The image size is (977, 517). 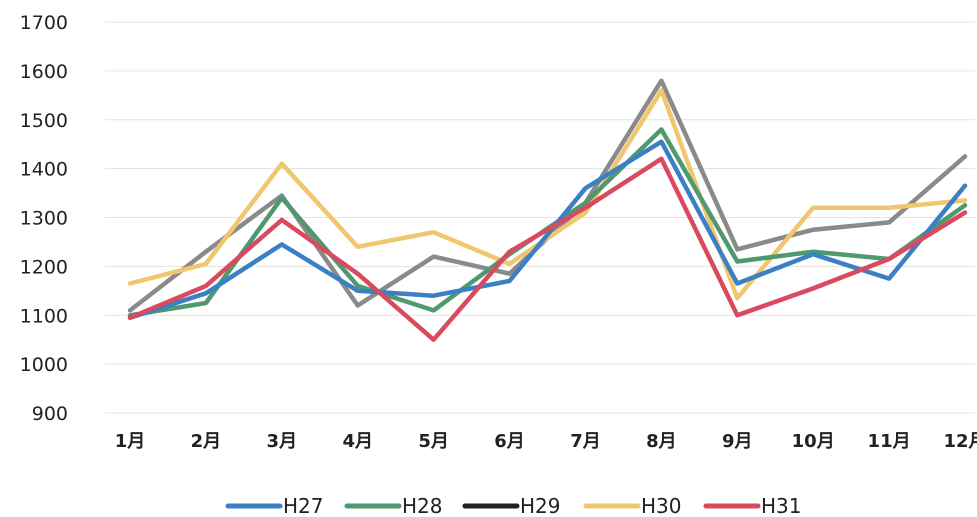 I want to click on y-tick-label: 1100, so click(x=44, y=316).